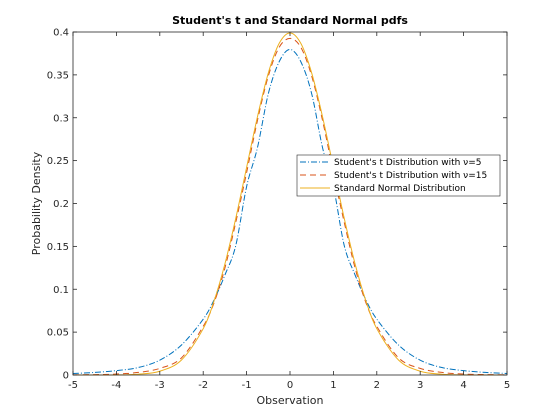  Describe the element at coordinates (507, 385) in the screenshot. I see `x-tick-label: 5` at that location.